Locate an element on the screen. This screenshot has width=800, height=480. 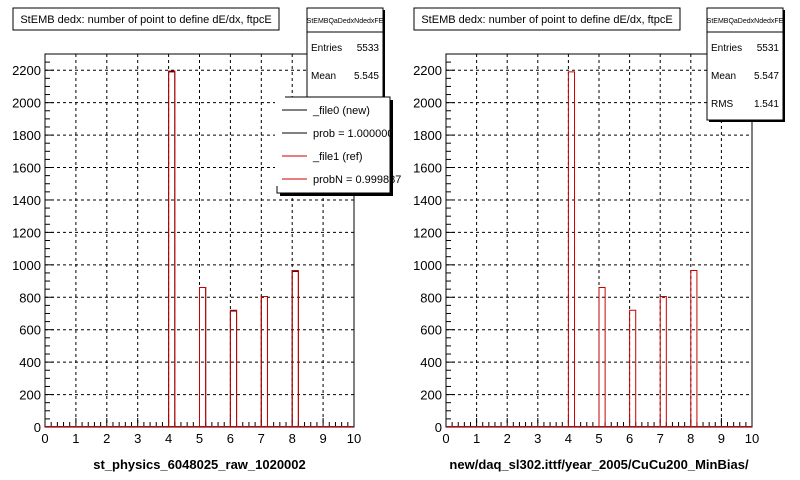
stats-value: 5531 is located at coordinates (768, 48).